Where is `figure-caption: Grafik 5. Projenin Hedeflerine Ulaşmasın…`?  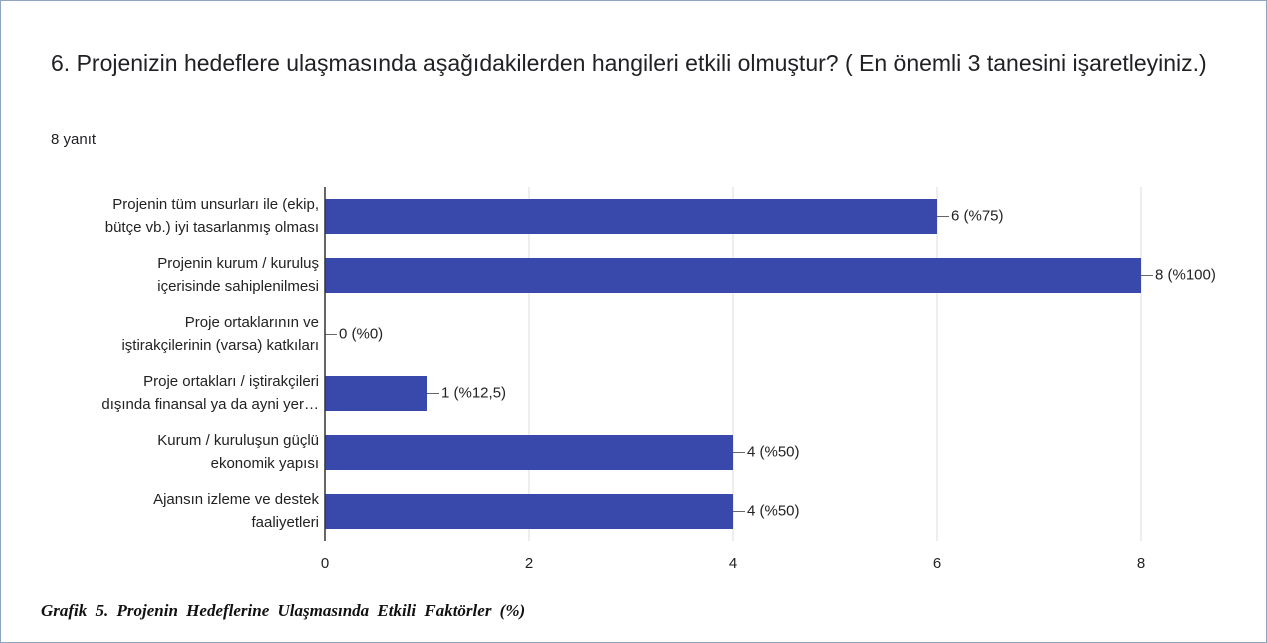
figure-caption: Grafik 5. Projenin Hedeflerine Ulaşmasın… is located at coordinates (283, 610).